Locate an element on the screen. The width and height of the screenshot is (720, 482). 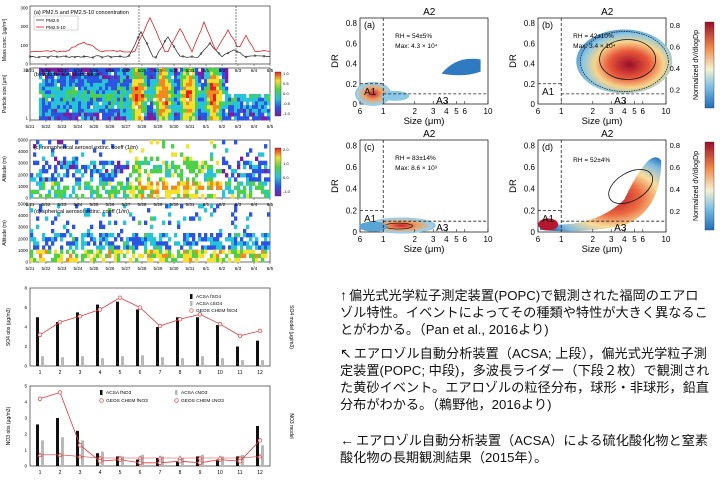
pm10-line is located at coordinates (150, 34).